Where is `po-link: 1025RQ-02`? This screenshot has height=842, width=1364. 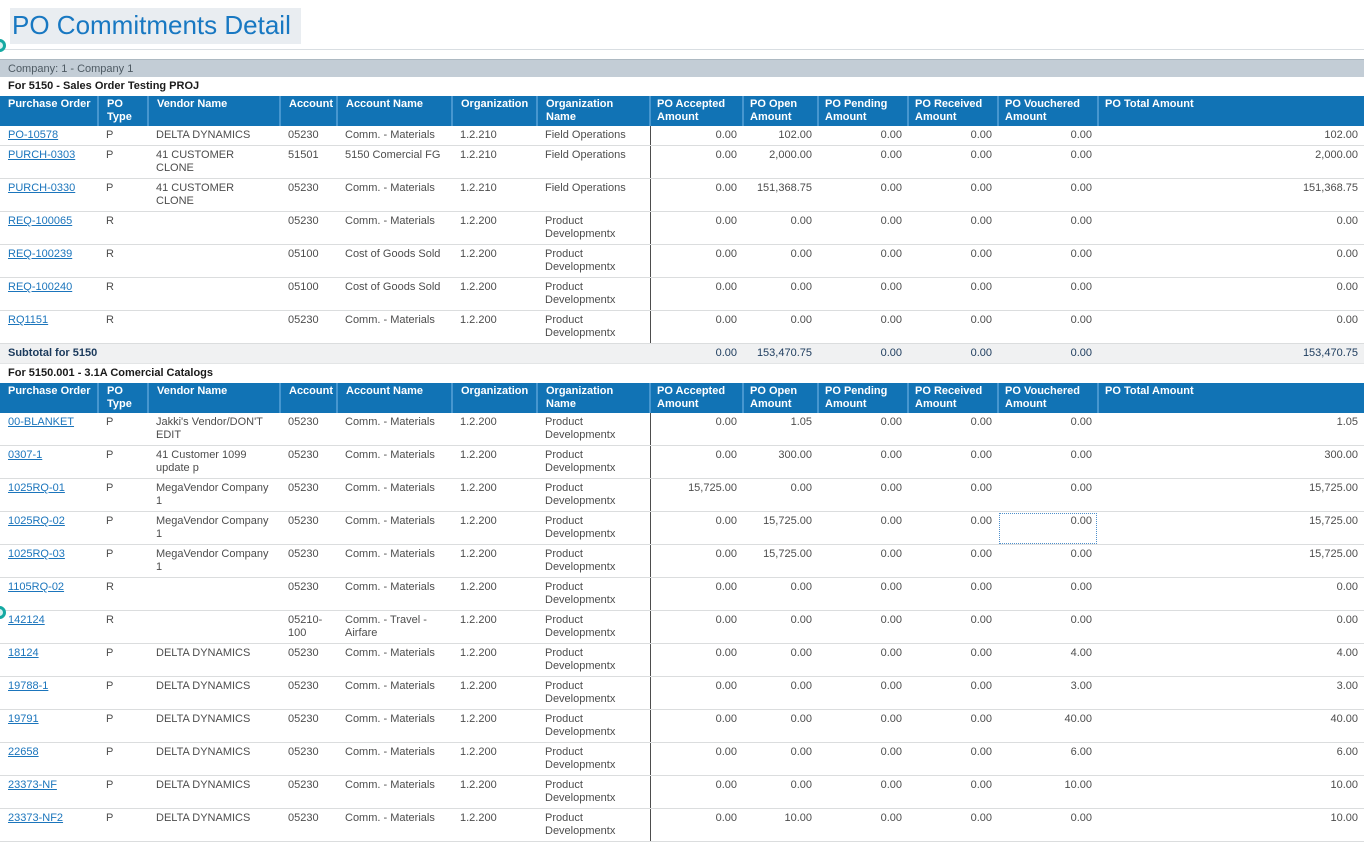
po-link: 1025RQ-02 is located at coordinates (36, 521).